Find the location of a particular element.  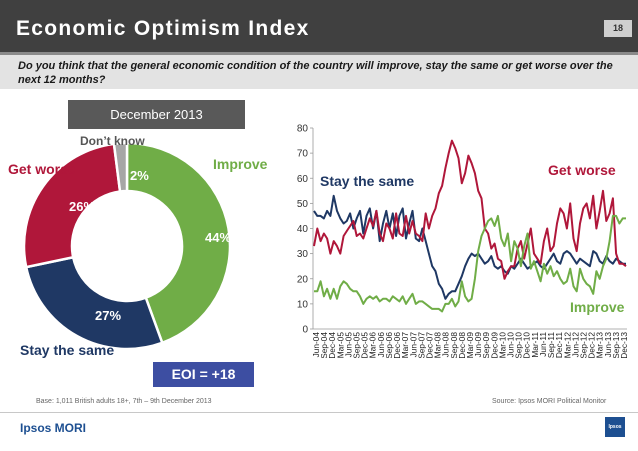

label-stay-the-same: Stay the same is located at coordinates (67, 350).